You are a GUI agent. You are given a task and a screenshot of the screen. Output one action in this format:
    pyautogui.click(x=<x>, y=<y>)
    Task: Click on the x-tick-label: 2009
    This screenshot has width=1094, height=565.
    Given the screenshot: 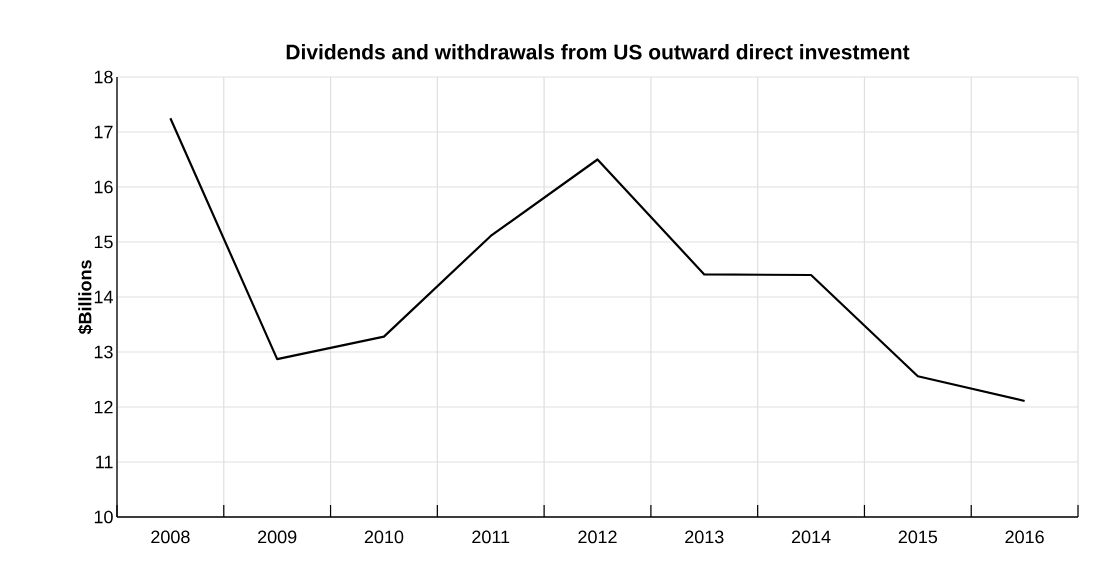 What is the action you would take?
    pyautogui.click(x=277, y=537)
    